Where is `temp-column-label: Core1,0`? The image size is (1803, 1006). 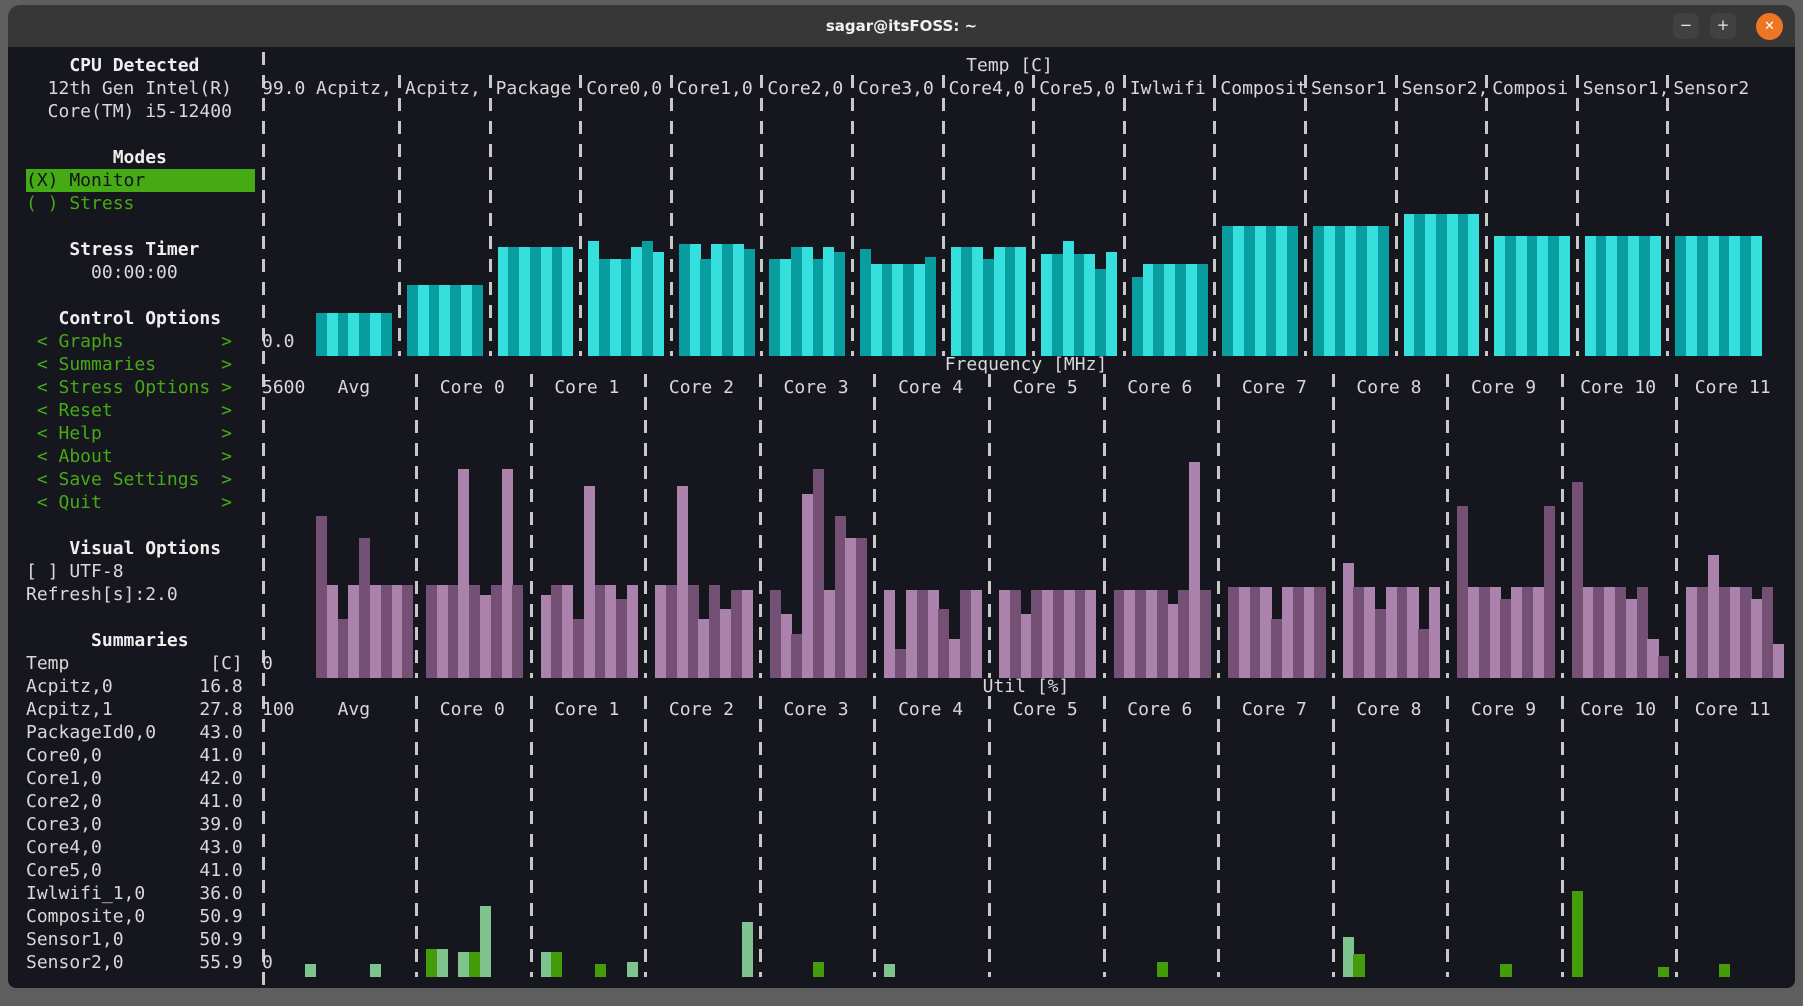 temp-column-label: Core1,0 is located at coordinates (714, 88).